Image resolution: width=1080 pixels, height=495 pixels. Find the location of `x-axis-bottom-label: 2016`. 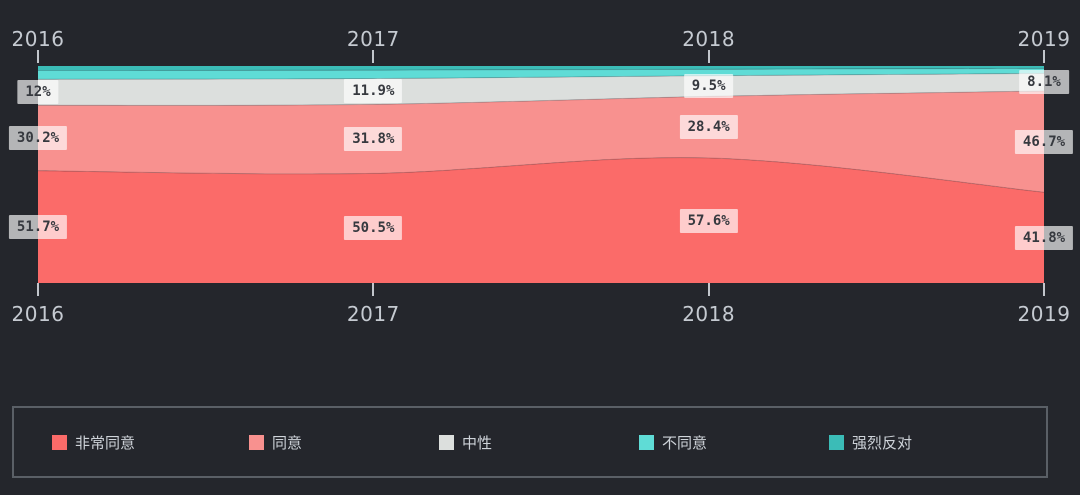

x-axis-bottom-label: 2016 is located at coordinates (38, 314).